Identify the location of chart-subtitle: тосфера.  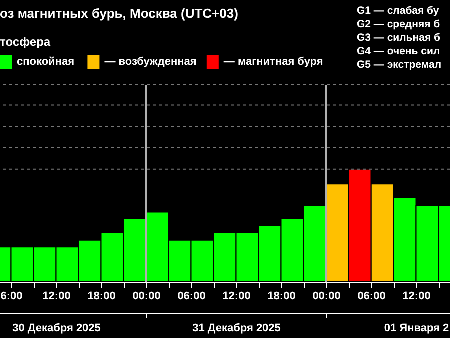
(25, 42).